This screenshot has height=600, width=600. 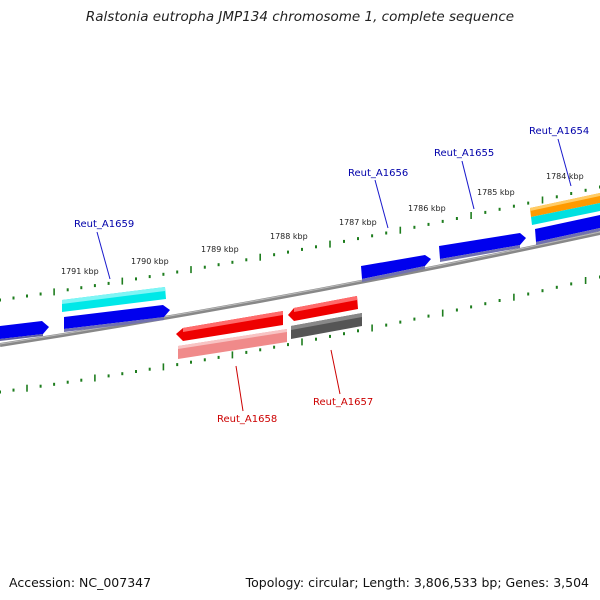 I want to click on gene-reut-a1659-cds, so click(x=117, y=317).